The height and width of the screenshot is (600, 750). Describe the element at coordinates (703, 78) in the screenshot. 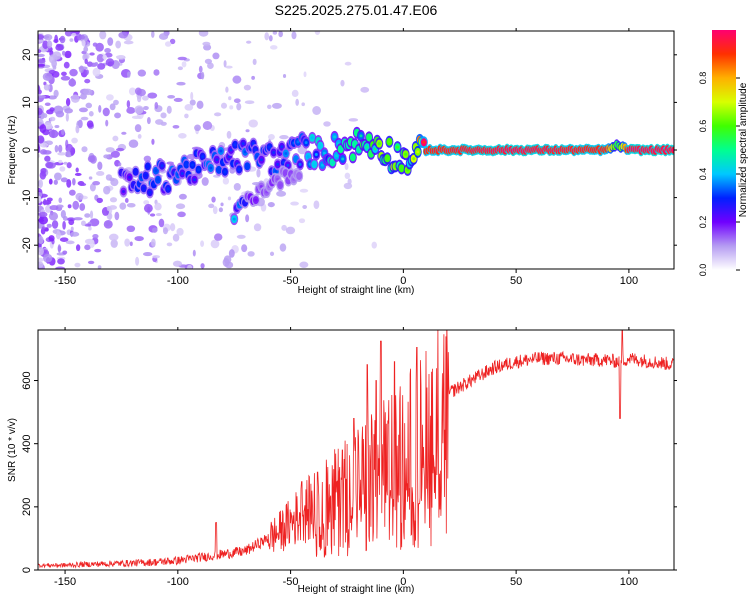

I see `colorbar-tick-label: 0.8` at that location.